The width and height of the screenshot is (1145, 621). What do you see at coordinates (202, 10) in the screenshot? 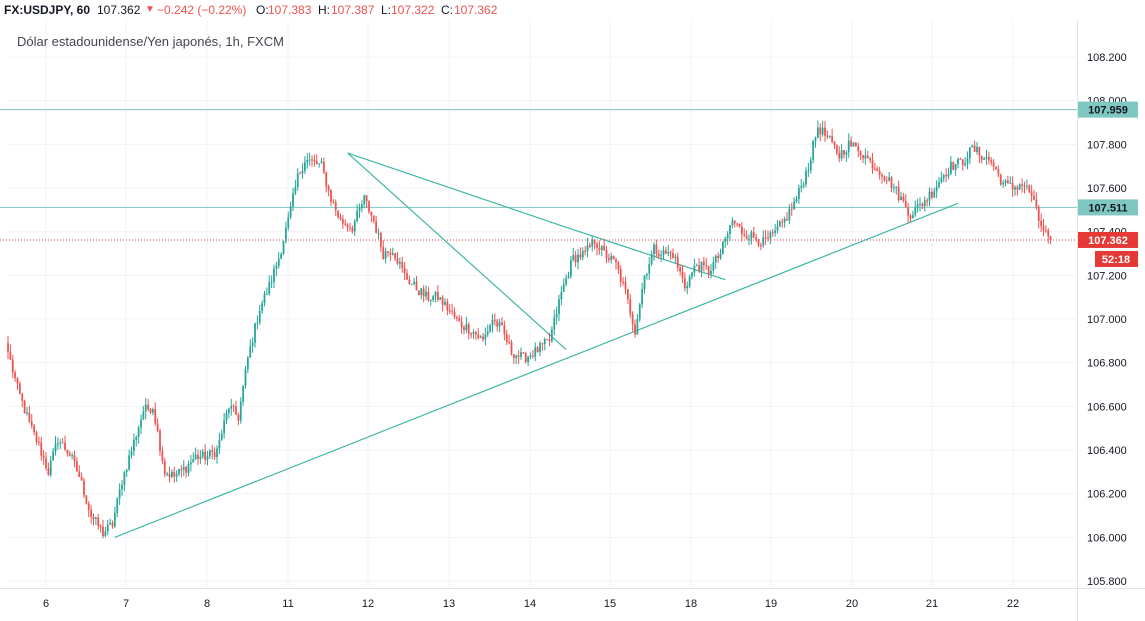
I see `change-value: −0.242 (−0.22%)` at bounding box center [202, 10].